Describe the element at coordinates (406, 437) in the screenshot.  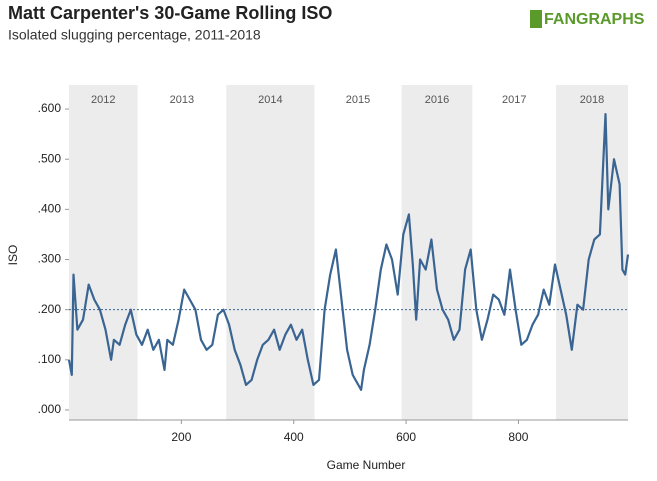
I see `x-tick-label: 600` at that location.